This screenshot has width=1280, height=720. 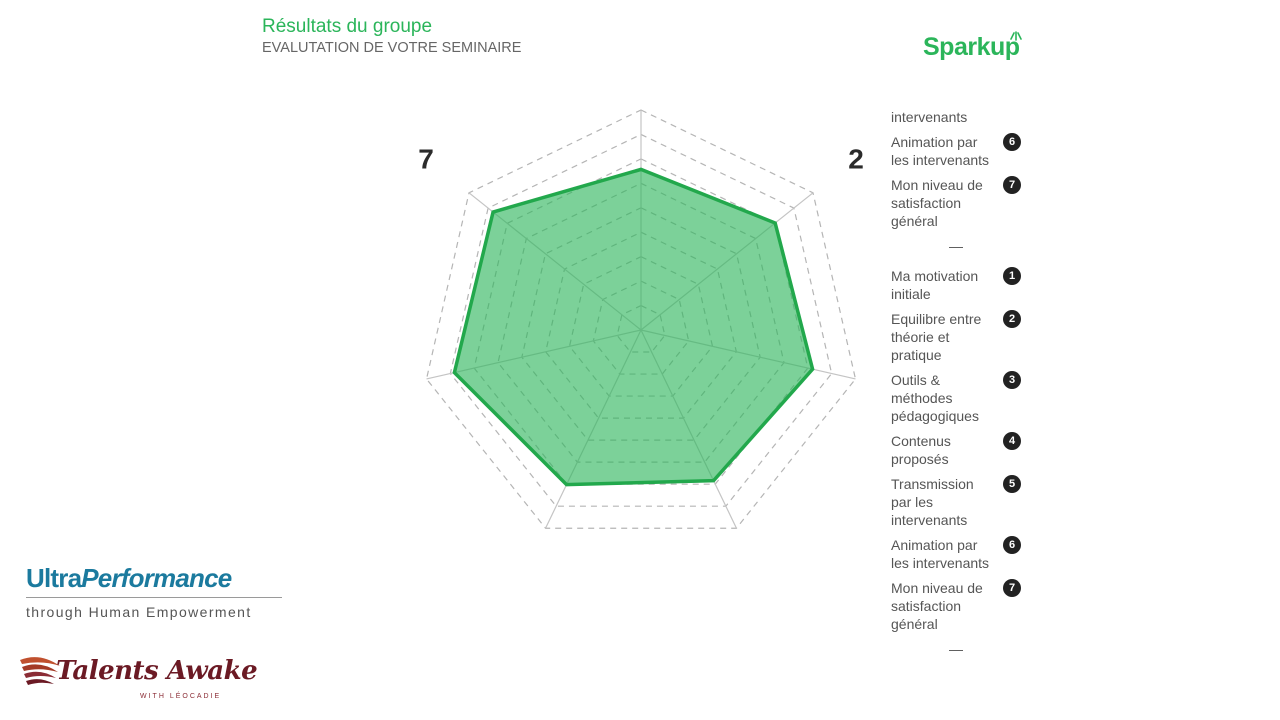 What do you see at coordinates (347, 26) in the screenshot?
I see `page-title: Résultats du groupe` at bounding box center [347, 26].